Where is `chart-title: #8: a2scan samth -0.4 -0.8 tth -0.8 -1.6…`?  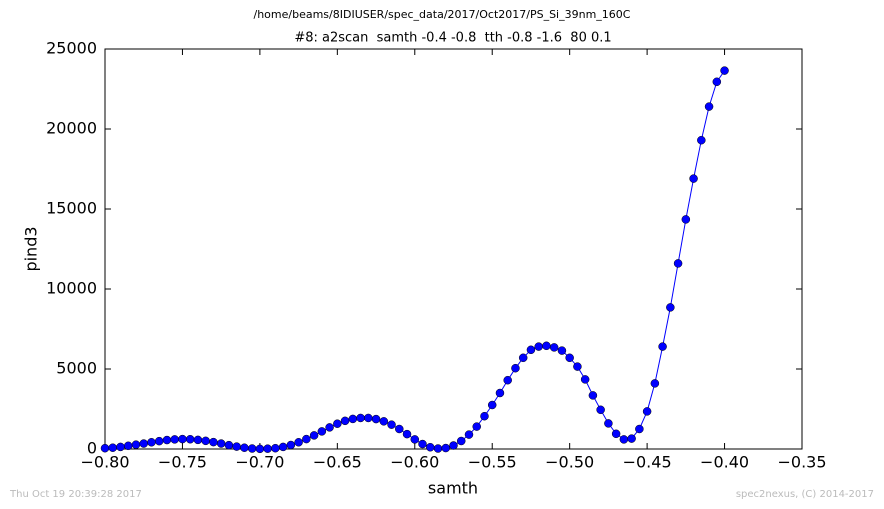 chart-title: #8: a2scan samth -0.4 -0.8 tth -0.8 -1.6… is located at coordinates (452, 38).